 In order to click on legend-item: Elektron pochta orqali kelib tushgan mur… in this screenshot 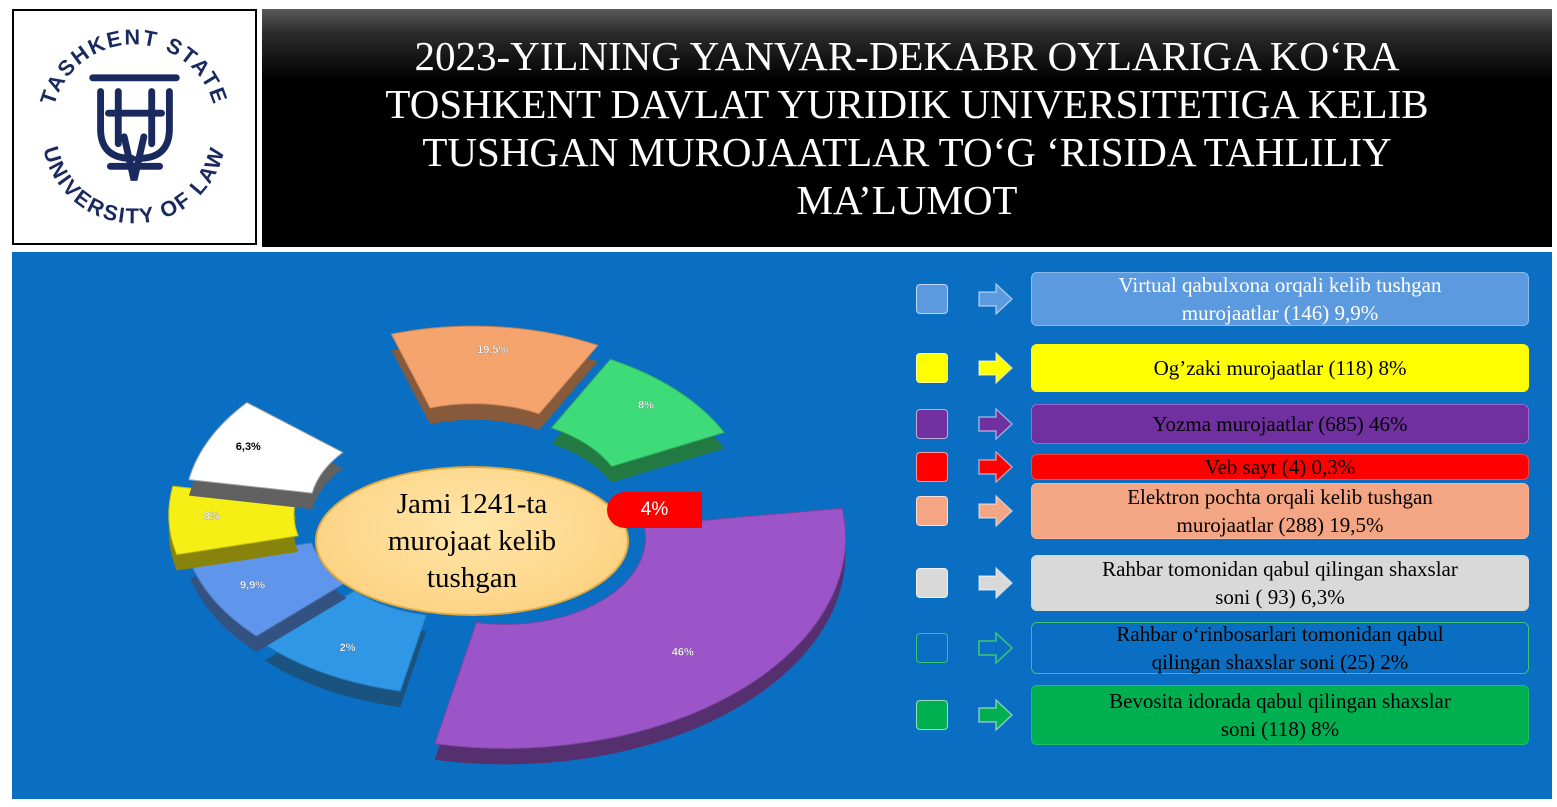, I will do `click(1226, 511)`.